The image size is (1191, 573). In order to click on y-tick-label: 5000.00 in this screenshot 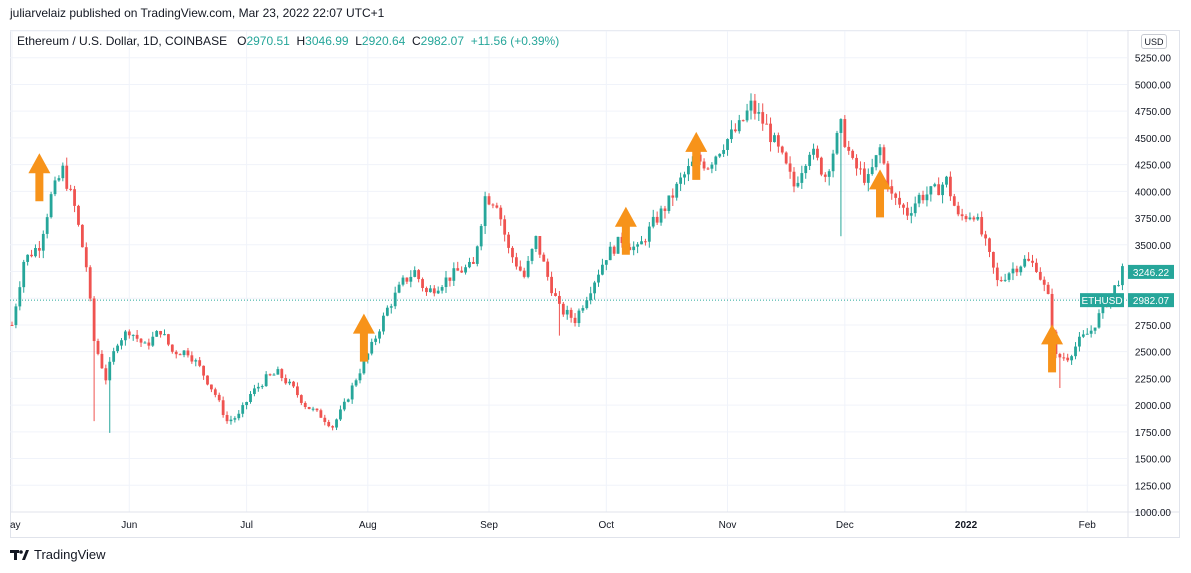, I will do `click(1153, 85)`.